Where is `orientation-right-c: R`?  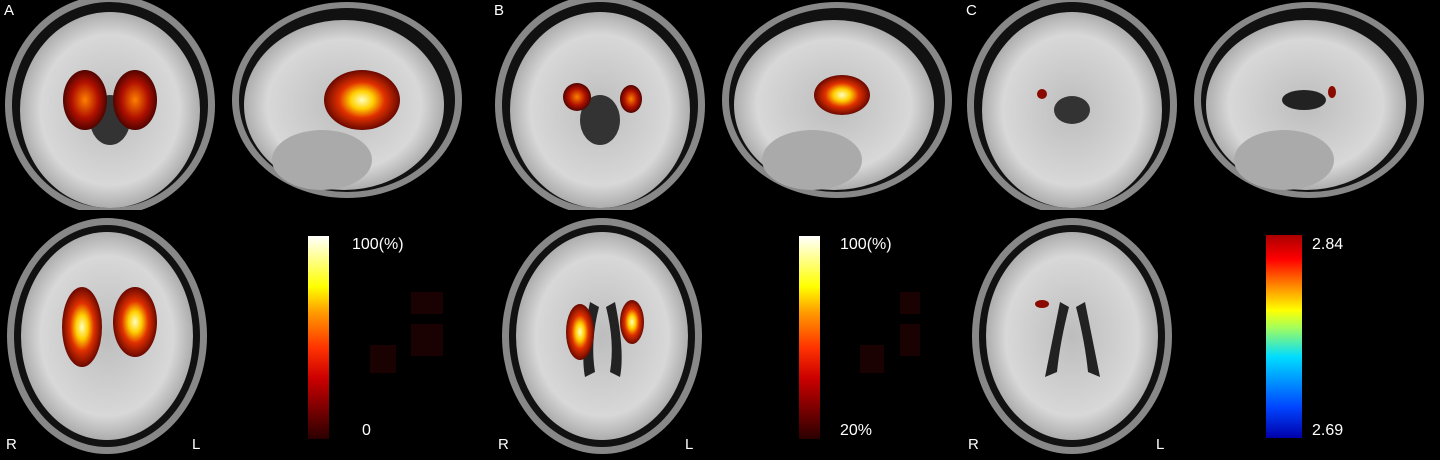
orientation-right-c: R is located at coordinates (973, 444).